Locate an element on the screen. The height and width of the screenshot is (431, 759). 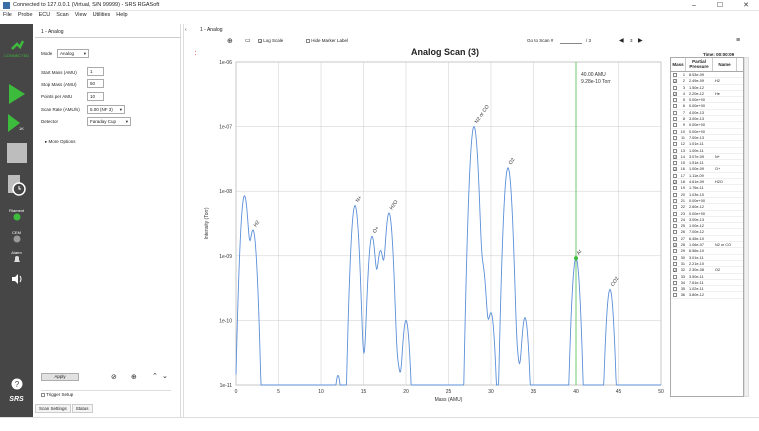
tab-status: Status is located at coordinates (82, 408).